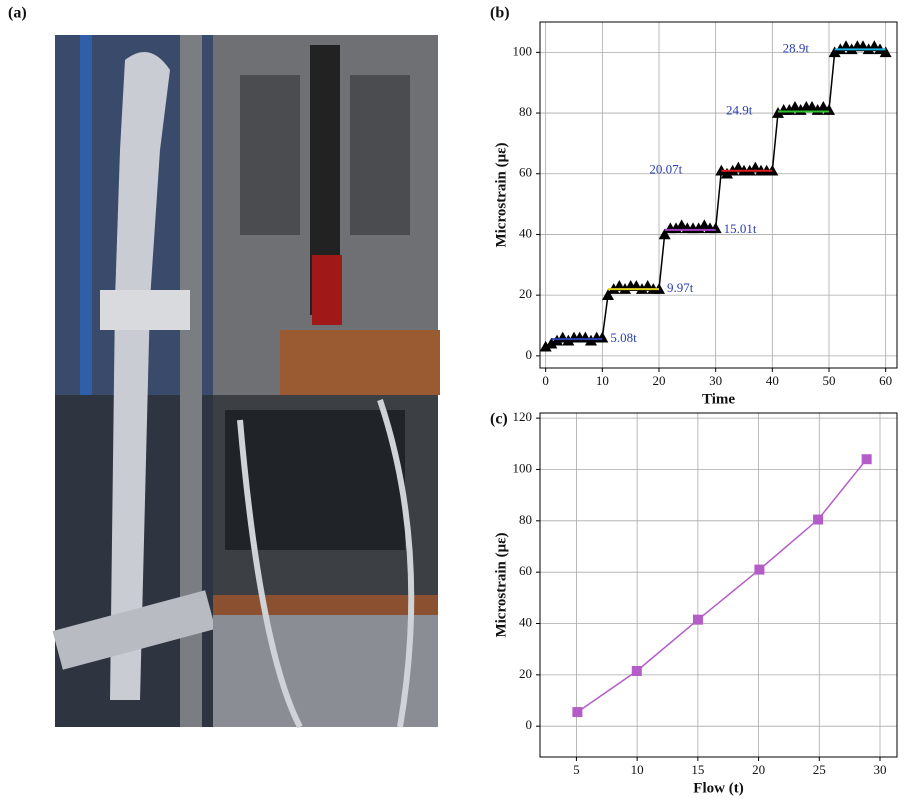 This screenshot has width=910, height=807. Describe the element at coordinates (17, 13) in the screenshot. I see `panel-label: (a)` at that location.